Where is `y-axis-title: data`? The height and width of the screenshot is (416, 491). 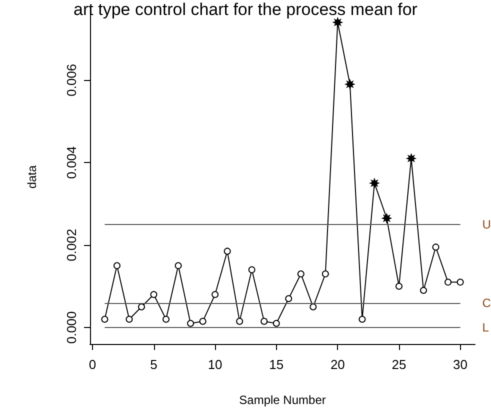 y-axis-title: data is located at coordinates (32, 177).